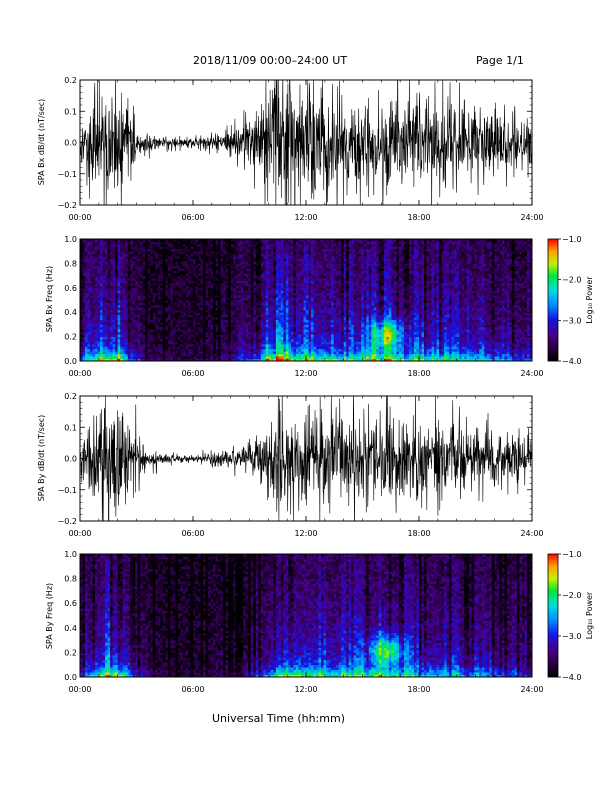 The width and height of the screenshot is (612, 796). What do you see at coordinates (305, 217) in the screenshot?
I see `x-tick-label: 12:00` at bounding box center [305, 217].